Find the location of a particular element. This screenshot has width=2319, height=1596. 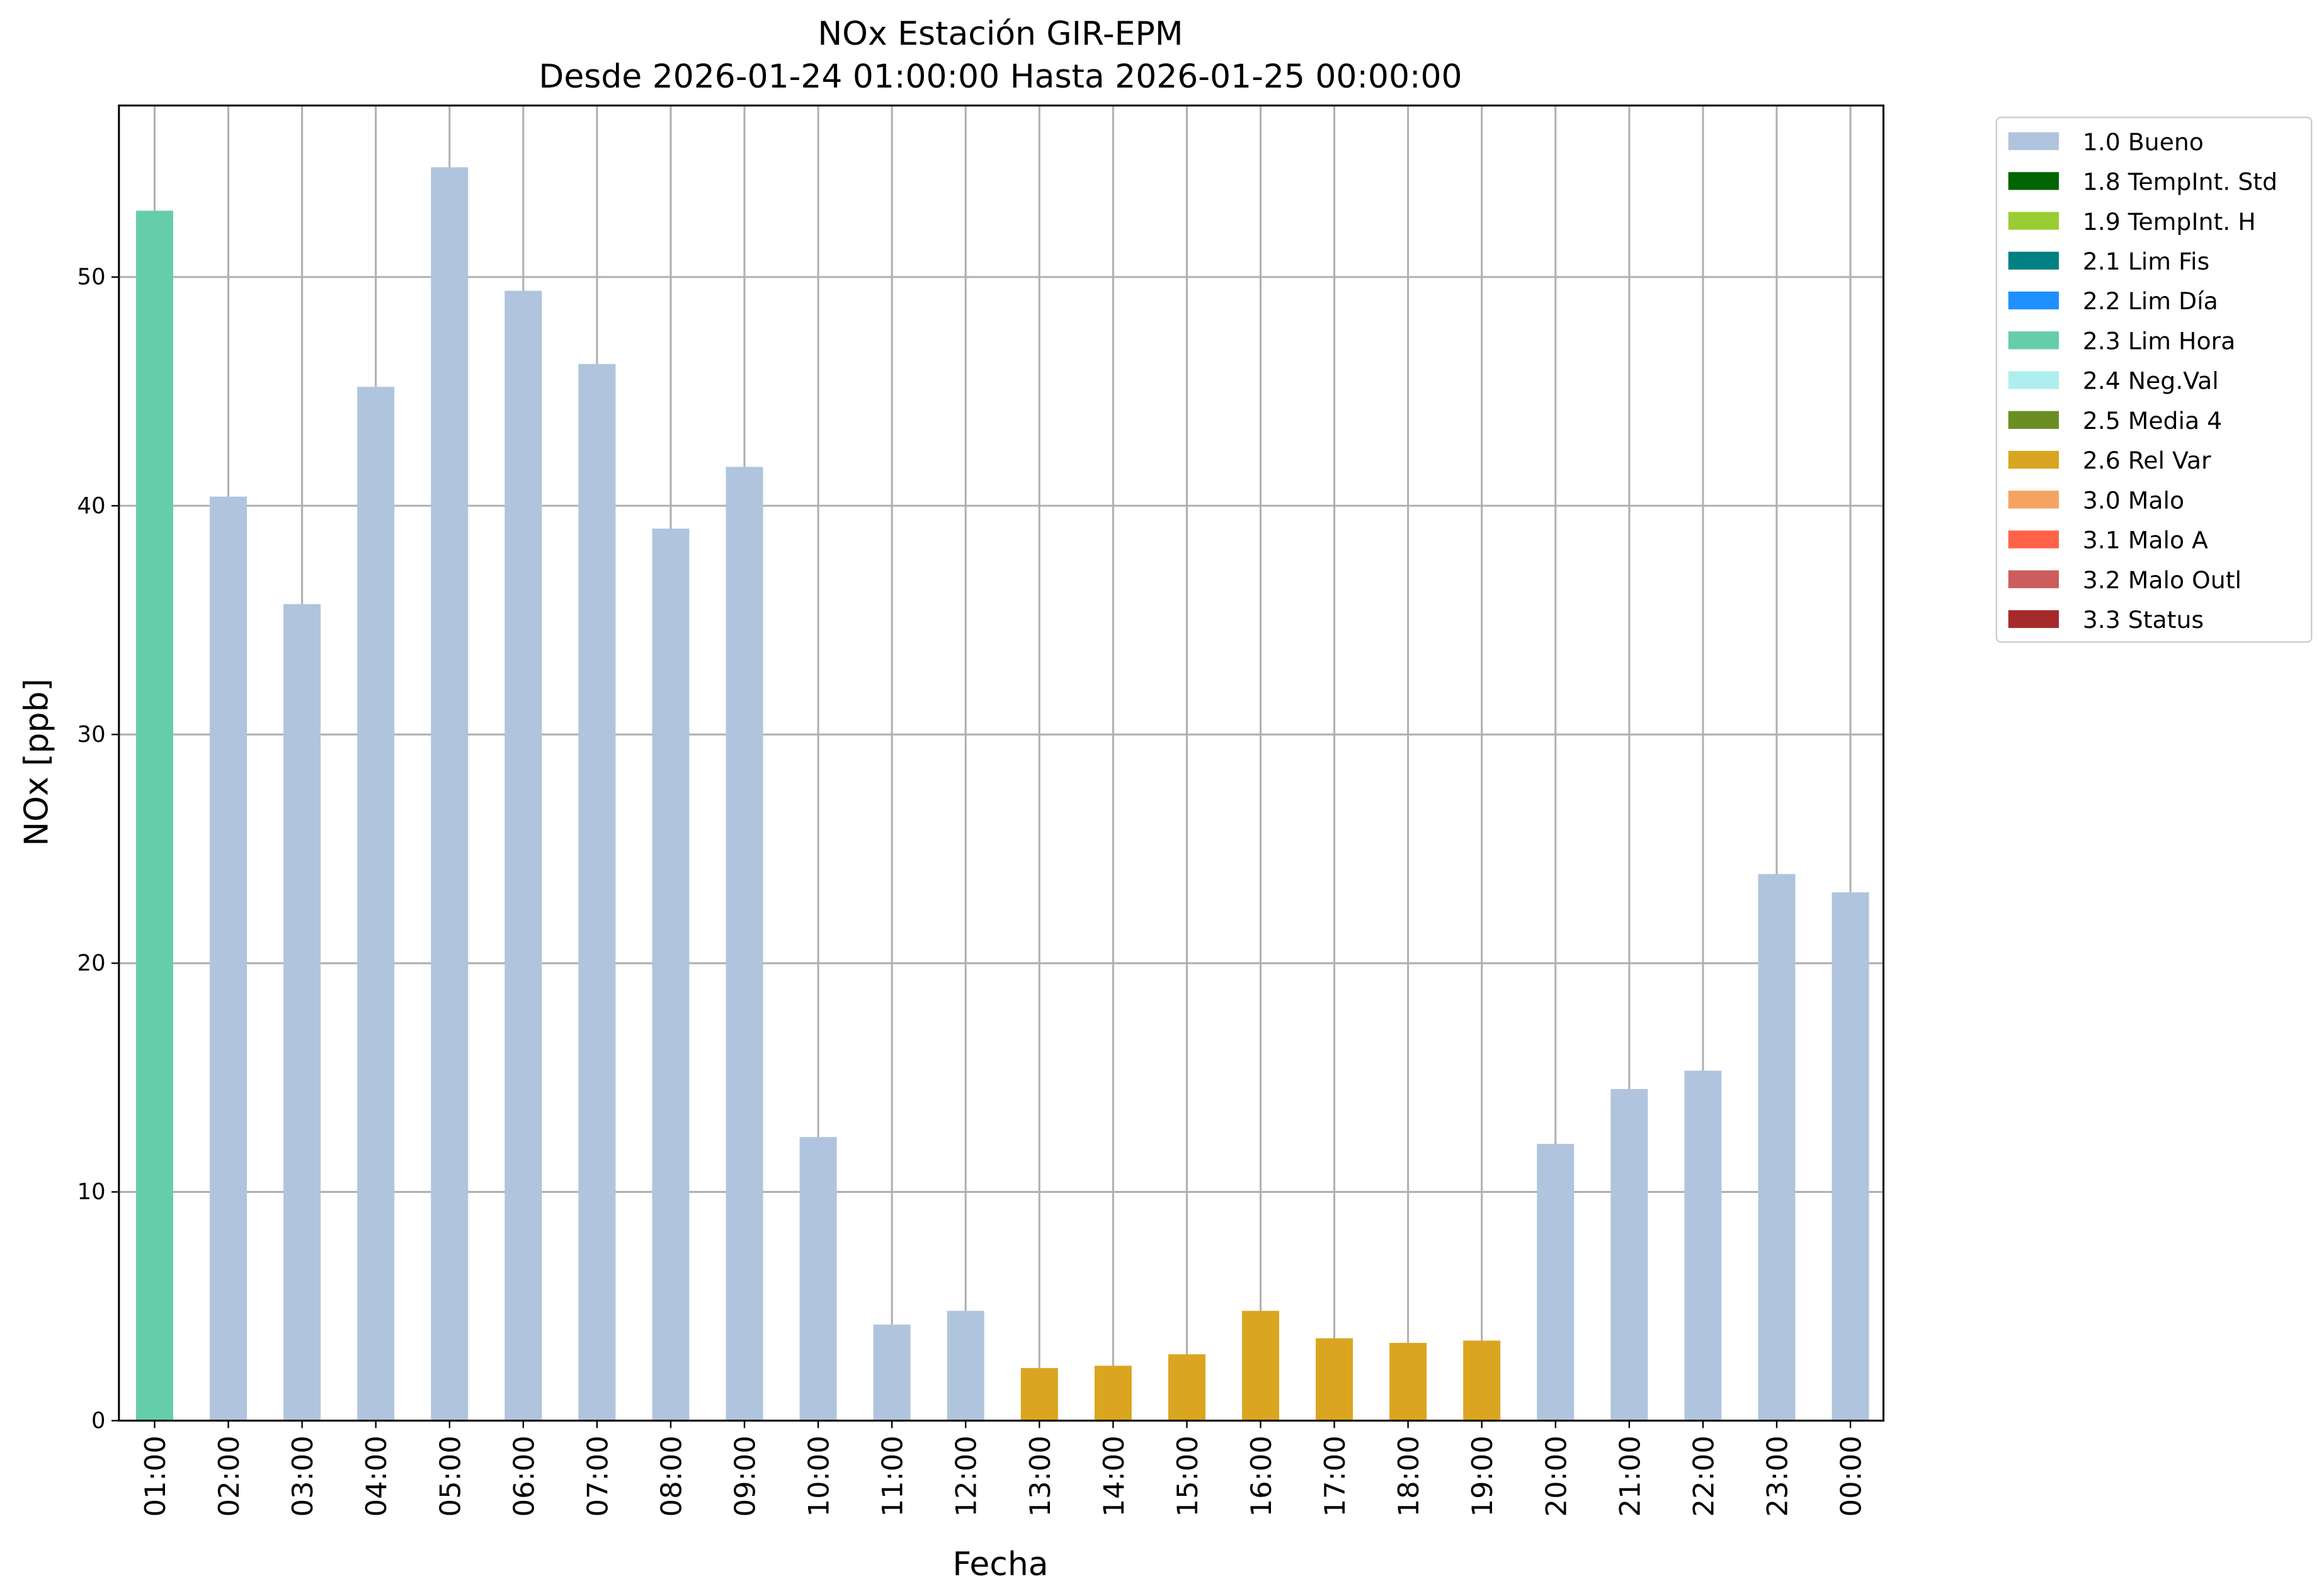

x-tick-label: 15:00 is located at coordinates (1187, 1476).